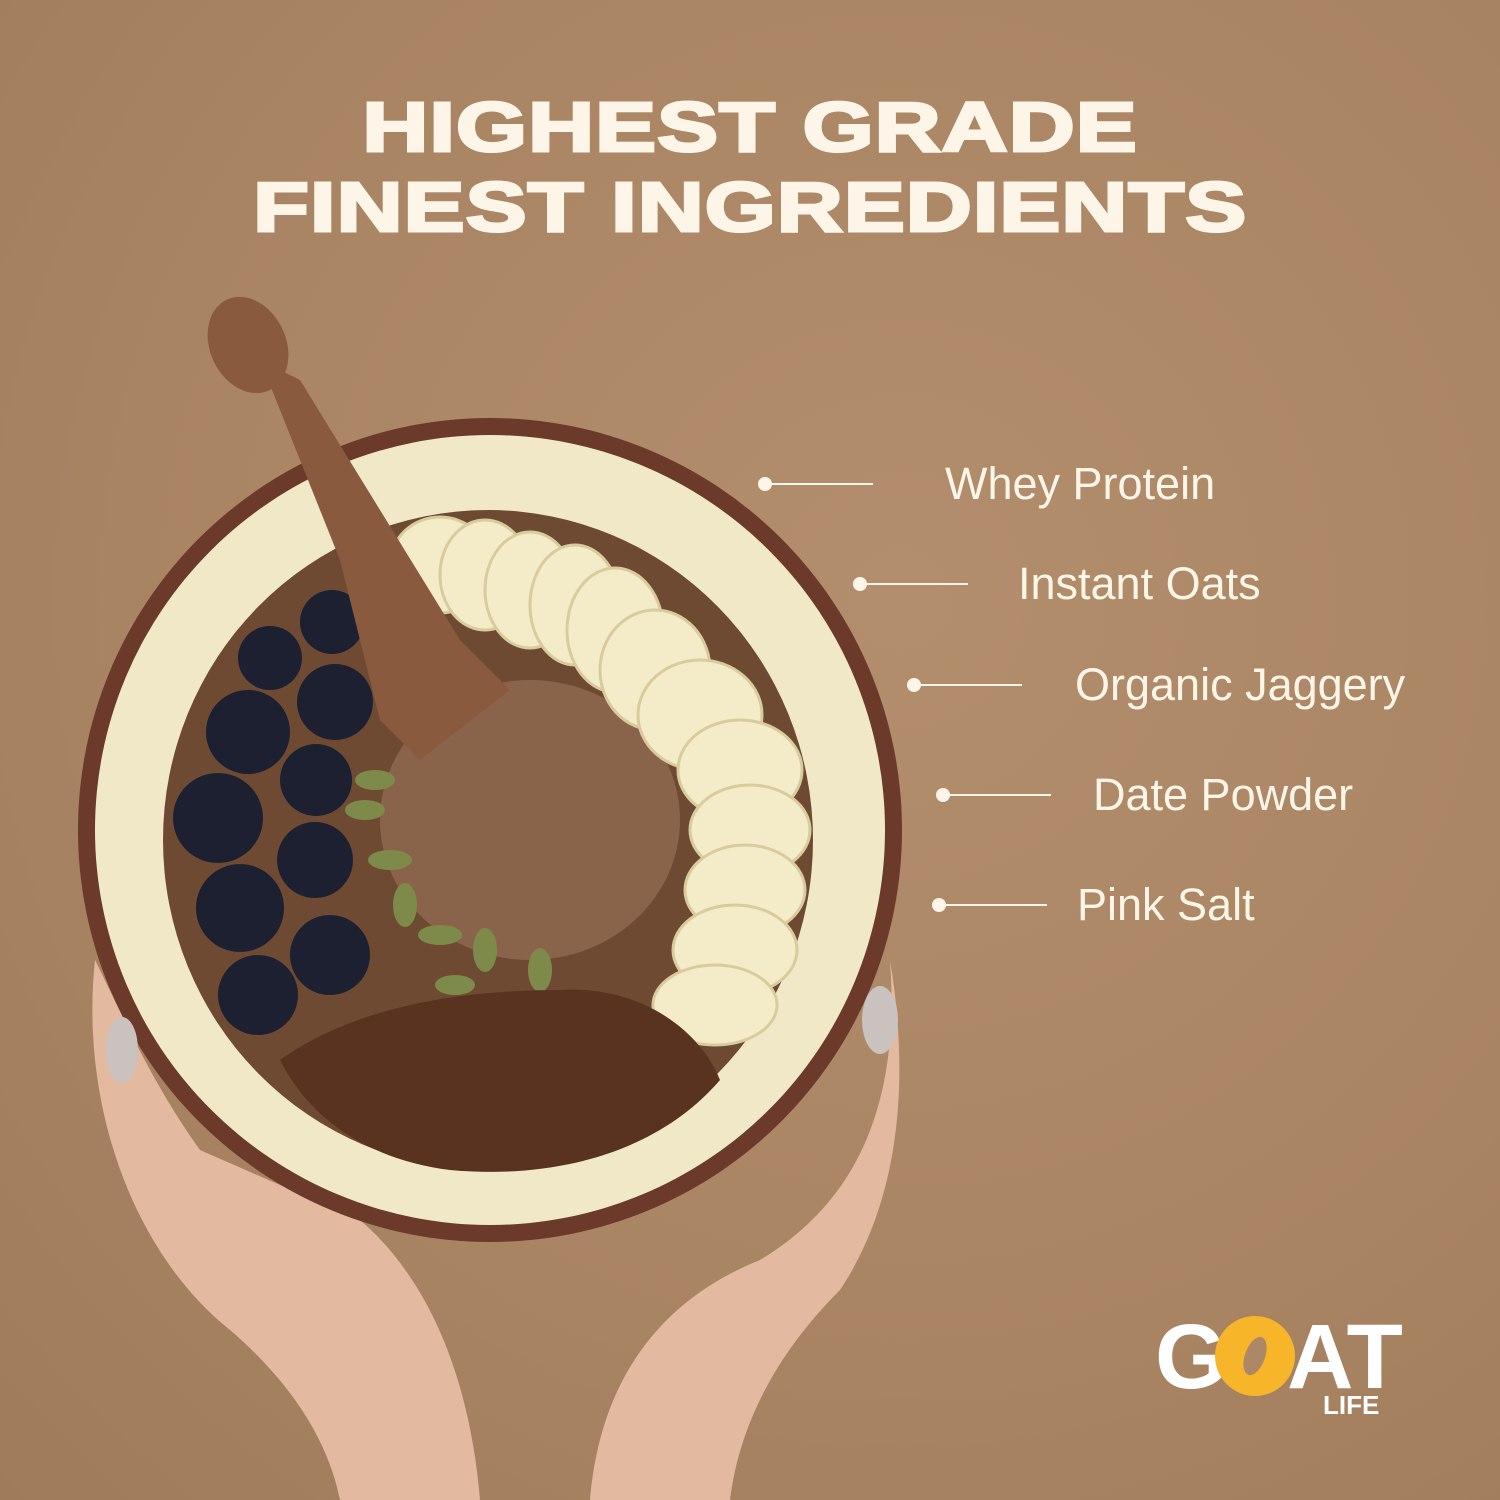 The width and height of the screenshot is (1500, 1500). What do you see at coordinates (1351, 1405) in the screenshot?
I see `logo-life: LIFE` at bounding box center [1351, 1405].